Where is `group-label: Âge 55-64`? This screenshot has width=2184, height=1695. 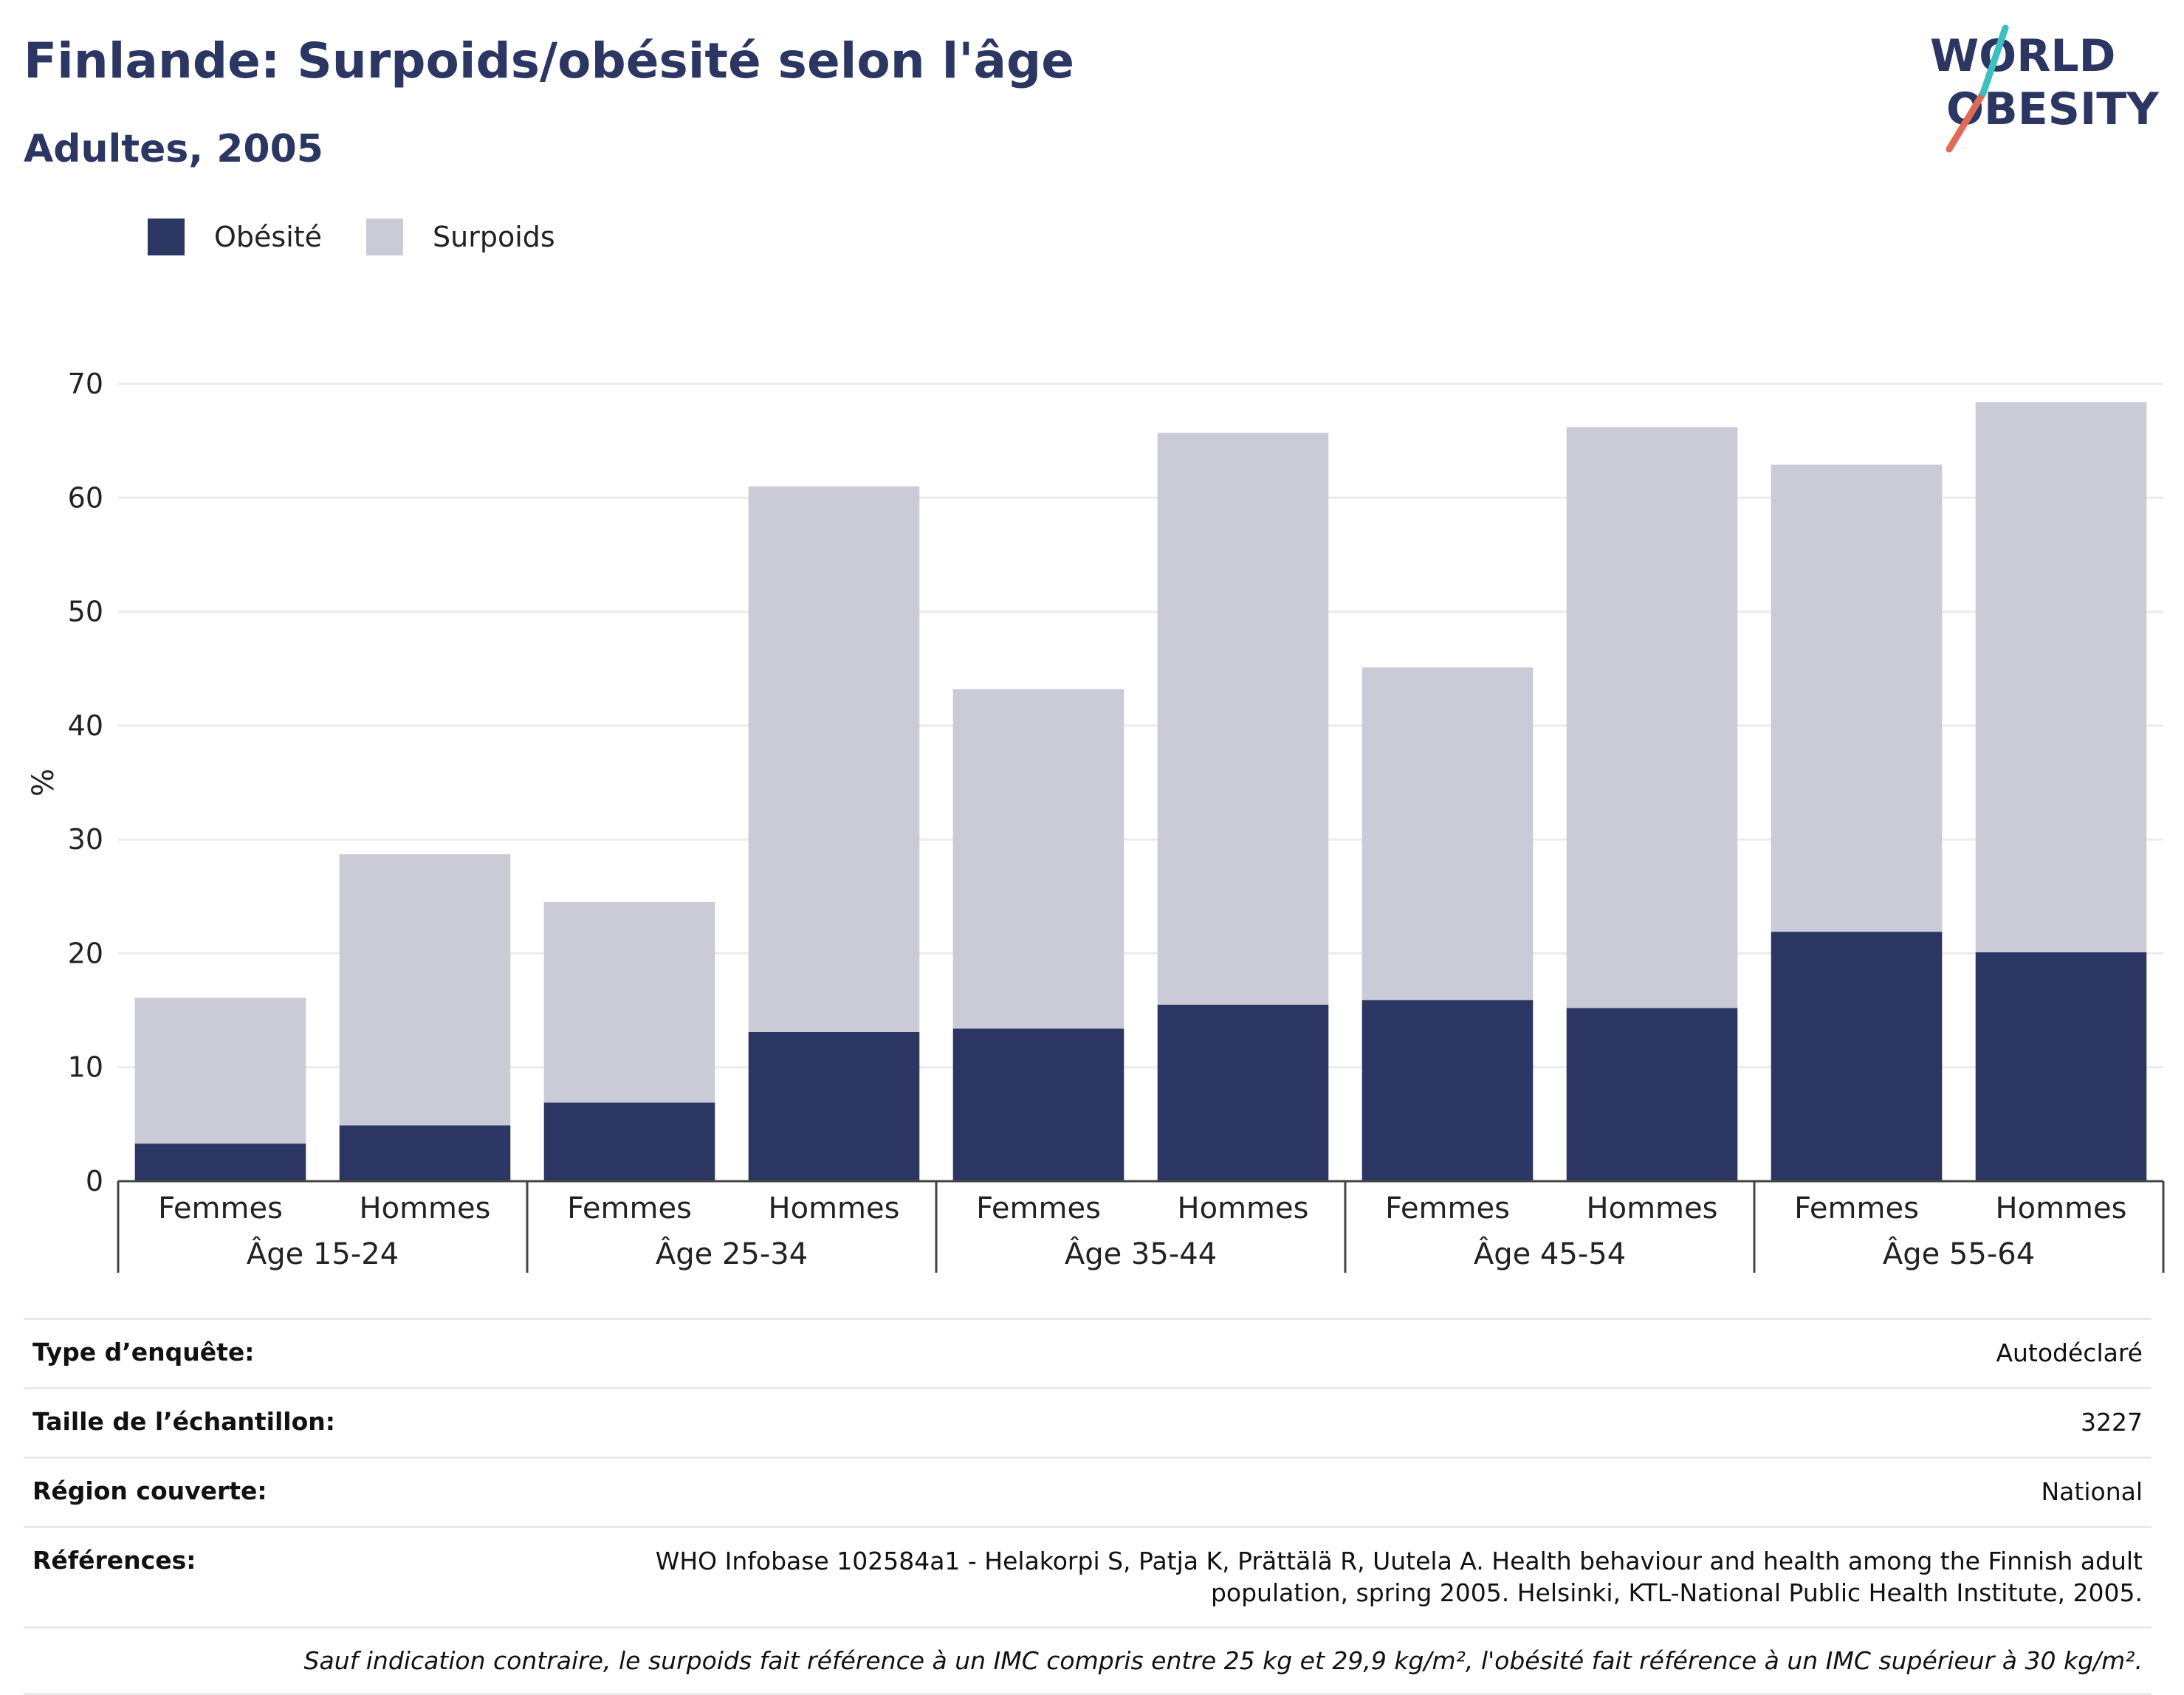 group-label: Âge 55-64 is located at coordinates (1959, 1253).